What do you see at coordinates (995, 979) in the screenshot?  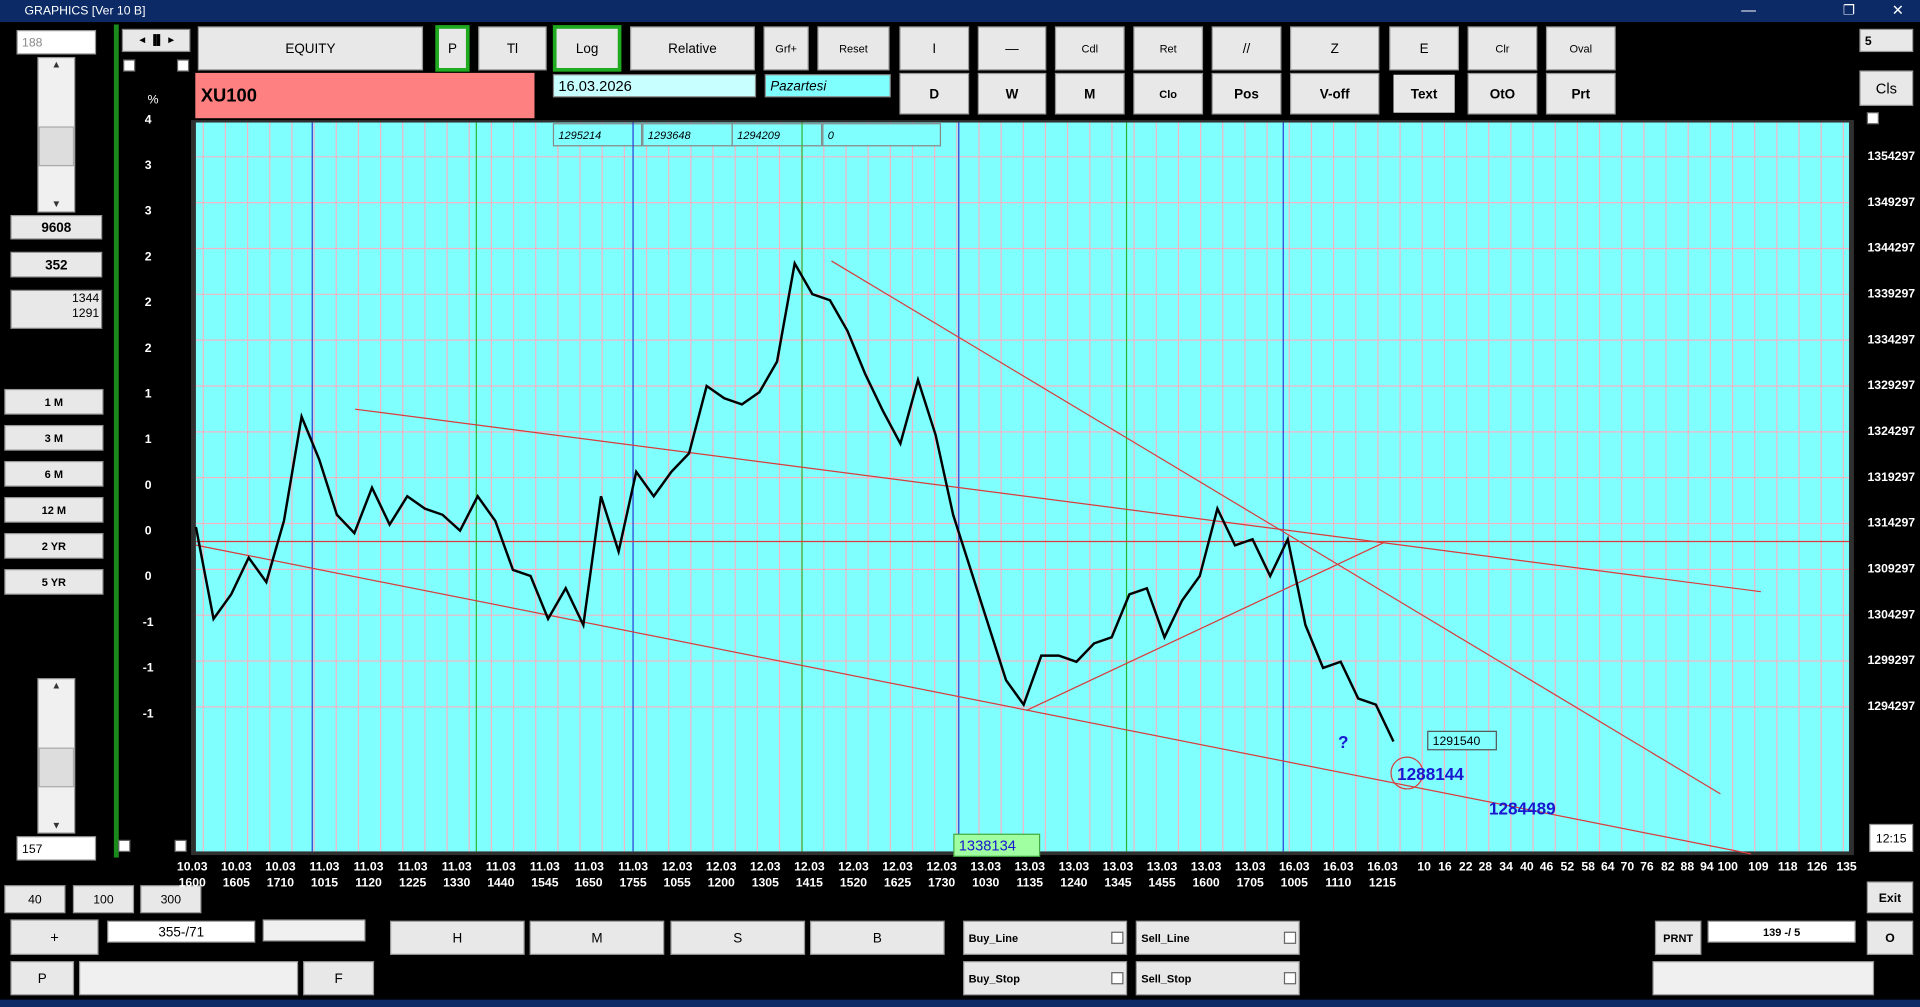 I see `button-label: Buy_Stop` at bounding box center [995, 979].